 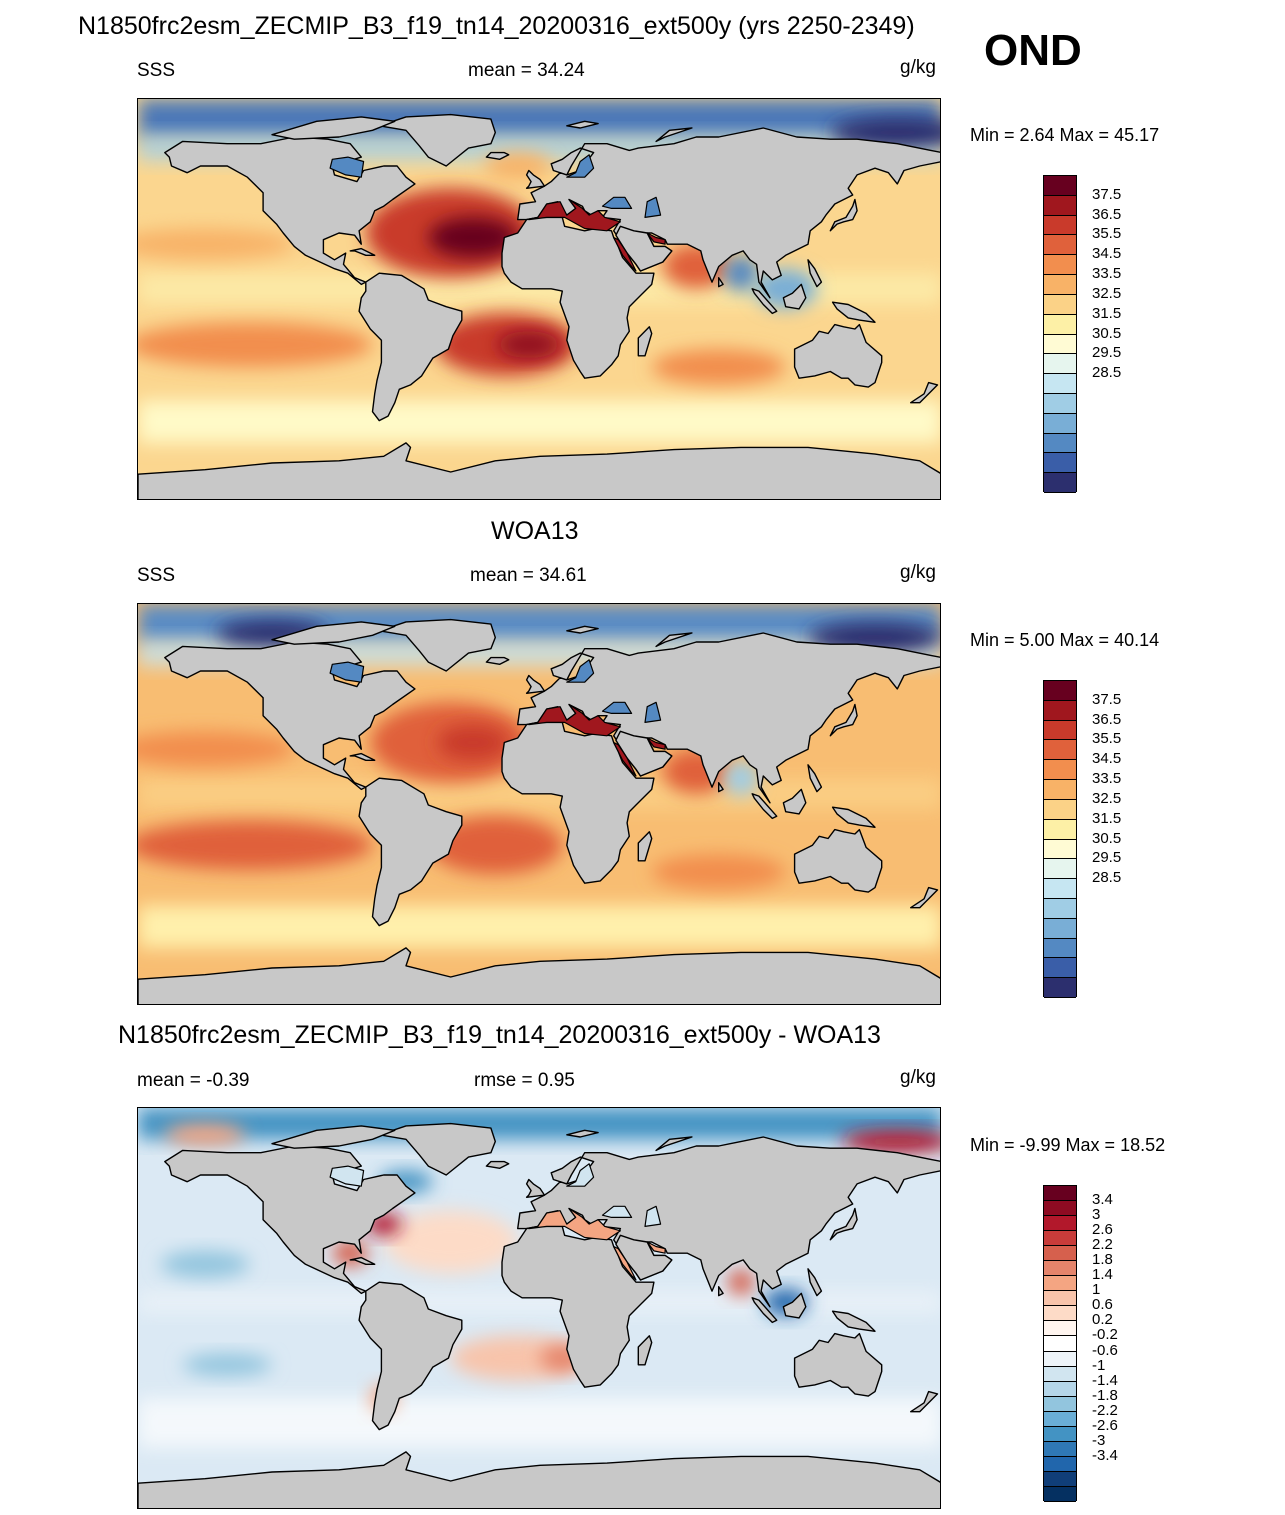 I want to click on sea-baltic, so click(x=580, y=166).